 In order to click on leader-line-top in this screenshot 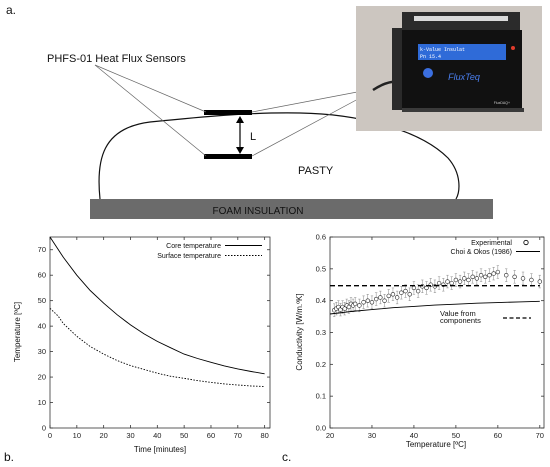, I will do `click(150, 88)`.